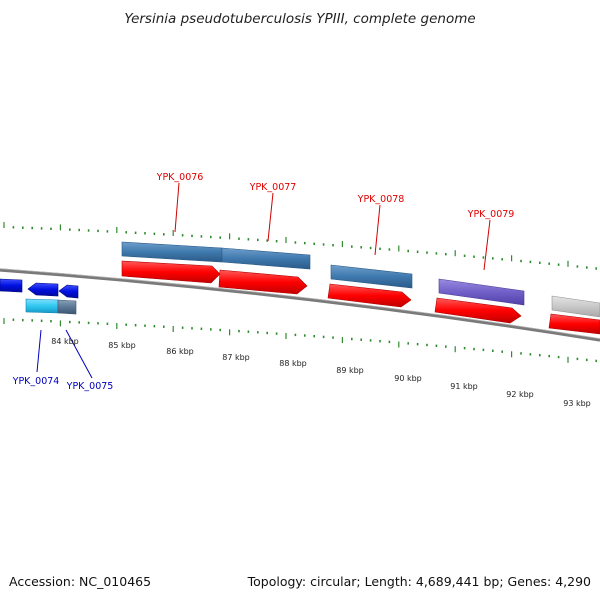 The width and height of the screenshot is (600, 600). I want to click on gene-label-ypk-0077: YPK_0077, so click(273, 187).